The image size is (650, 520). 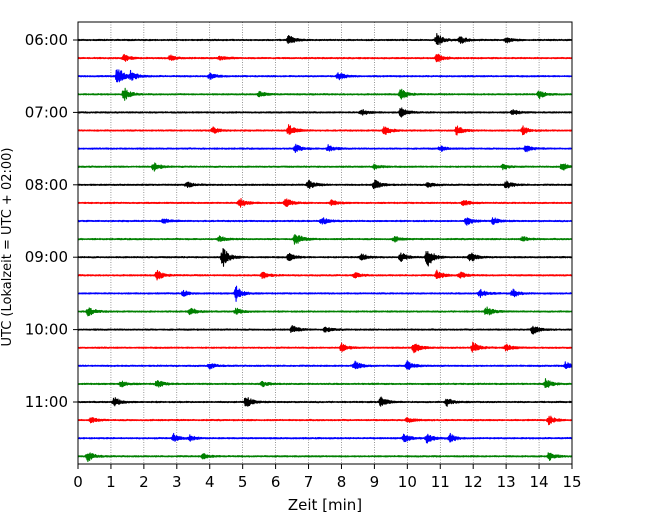 What do you see at coordinates (325, 505) in the screenshot?
I see `x-axis-label: Zeit [min]` at bounding box center [325, 505].